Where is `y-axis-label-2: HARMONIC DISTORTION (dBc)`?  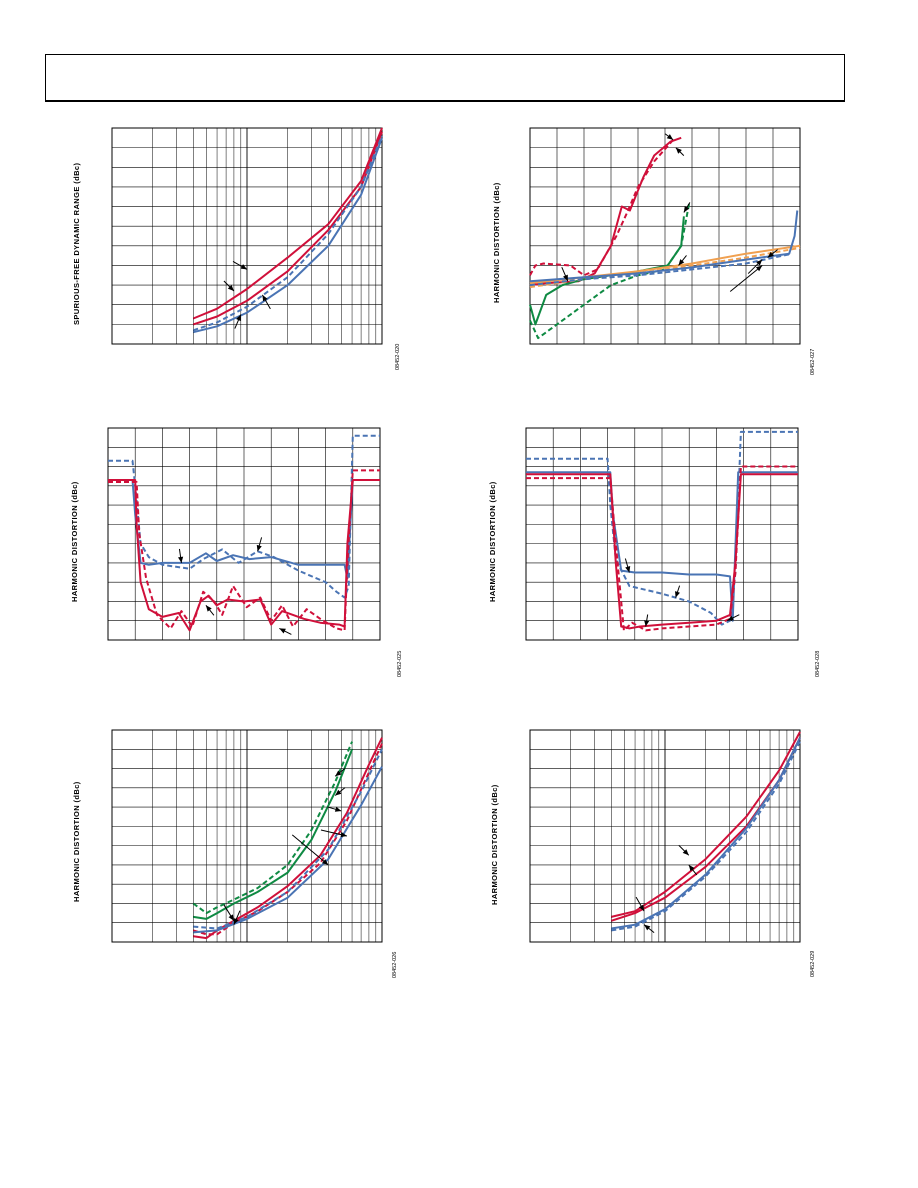
y-axis-label-2: HARMONIC DISTORTION (dBc) is located at coordinates (496, 242).